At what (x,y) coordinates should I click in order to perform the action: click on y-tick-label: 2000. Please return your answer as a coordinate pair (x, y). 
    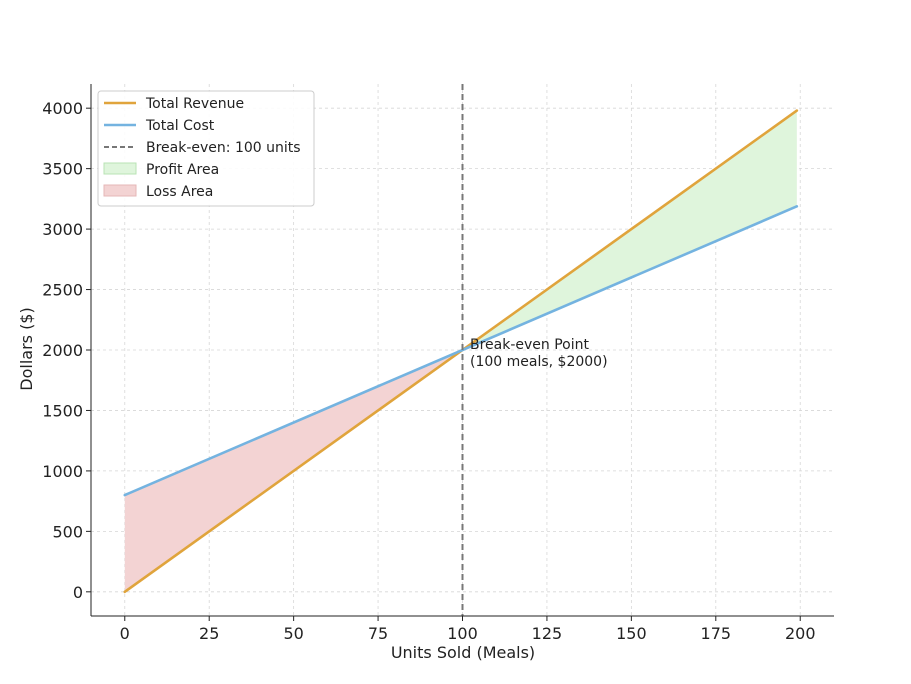
    Looking at the image, I should click on (62, 350).